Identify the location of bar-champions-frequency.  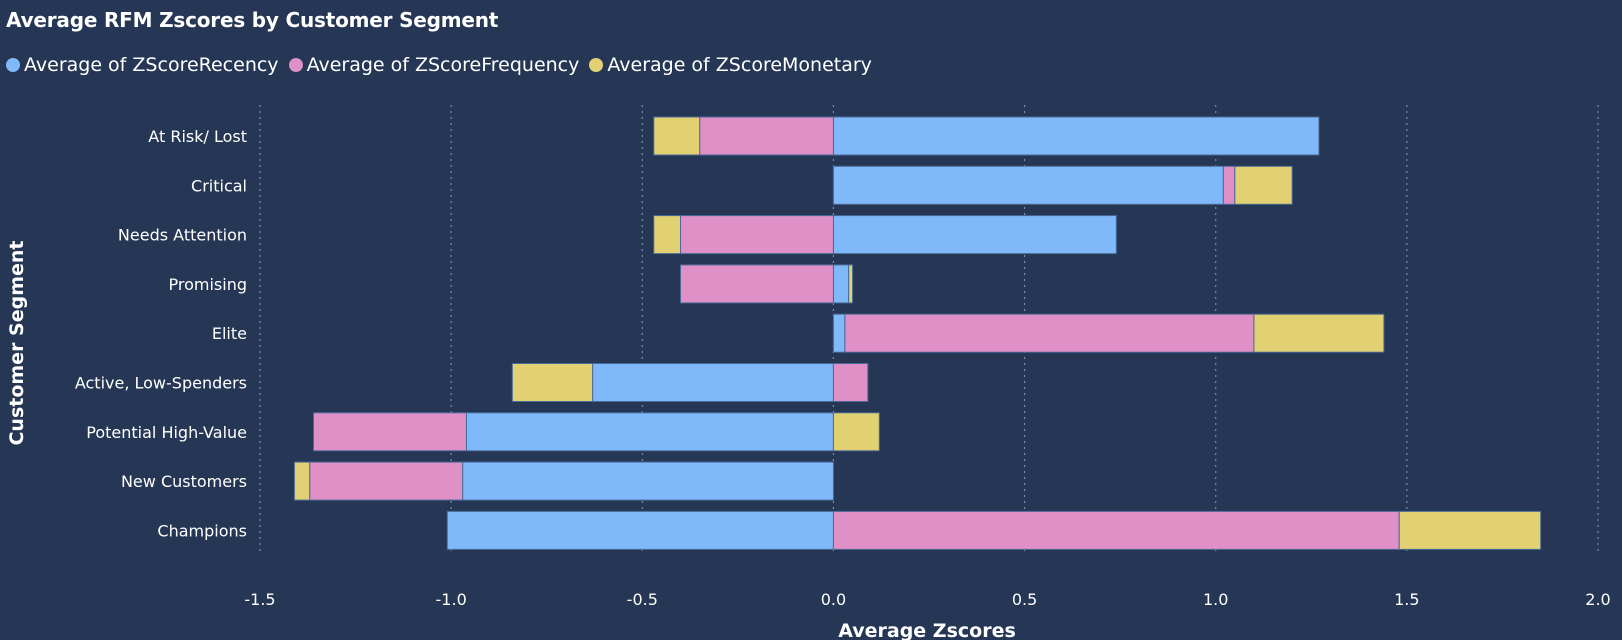
(1116, 530).